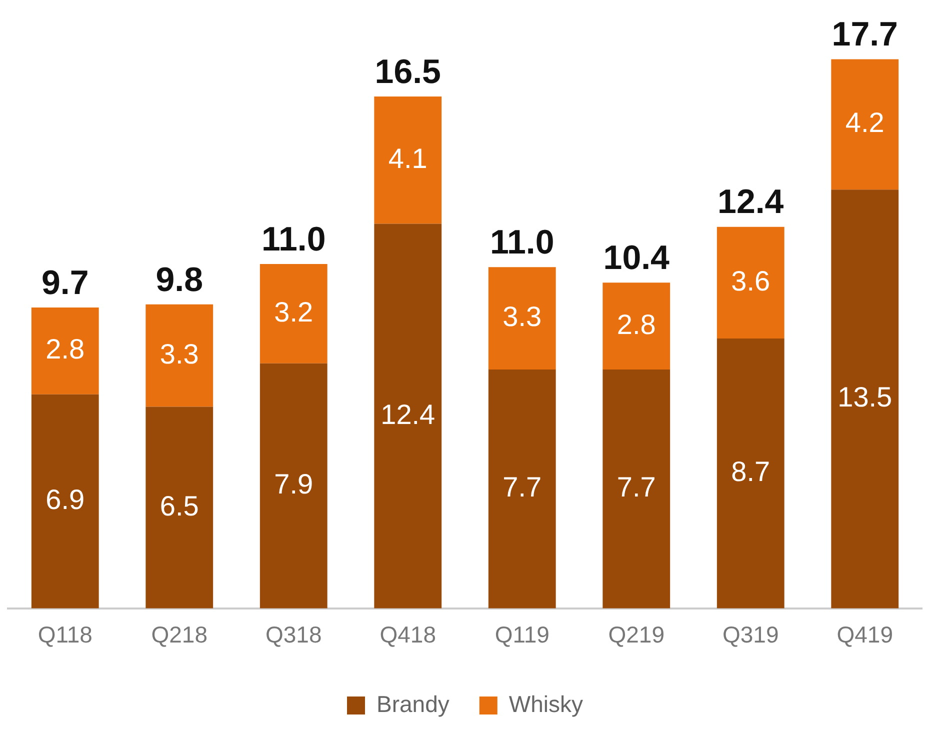 This screenshot has width=930, height=737. What do you see at coordinates (865, 35) in the screenshot?
I see `total-label: 17.7` at bounding box center [865, 35].